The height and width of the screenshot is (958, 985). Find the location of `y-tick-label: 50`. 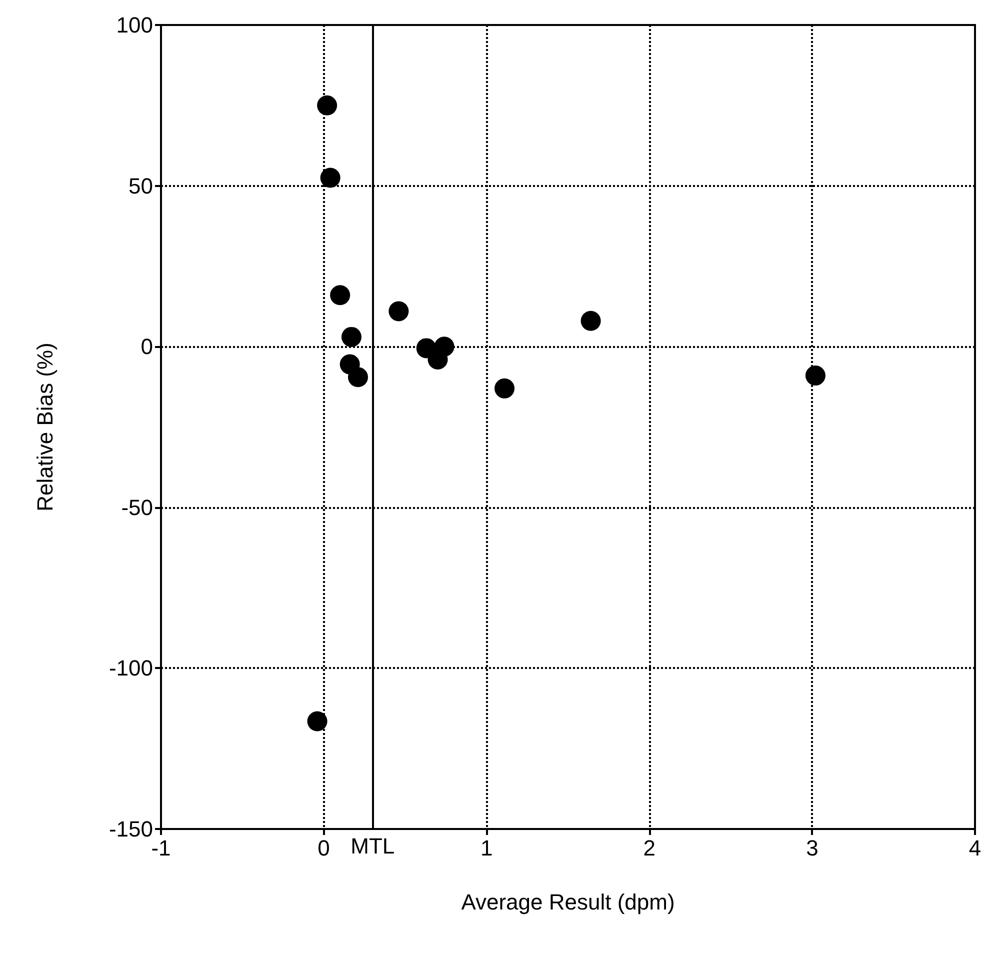

y-tick-label: 50 is located at coordinates (140, 185).